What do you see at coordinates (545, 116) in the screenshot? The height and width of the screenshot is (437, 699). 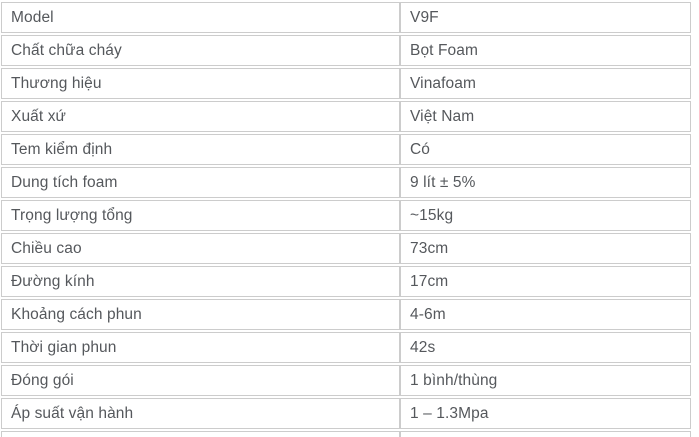 I see `spec-value-cell: Việt Nam` at bounding box center [545, 116].